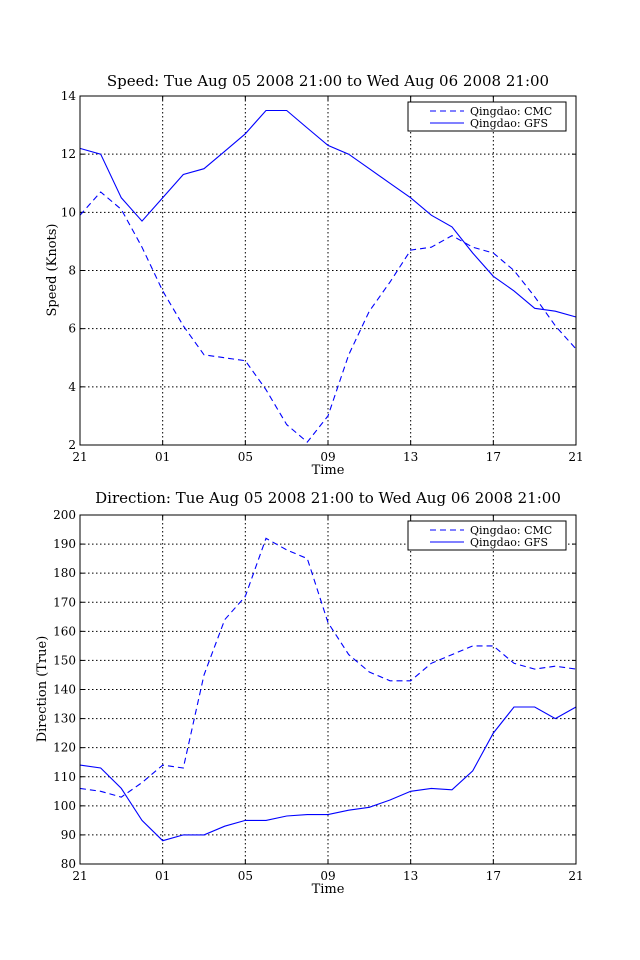 This screenshot has width=640, height=960. Describe the element at coordinates (162, 457) in the screenshot. I see `speed-x-tick-label: 01` at that location.